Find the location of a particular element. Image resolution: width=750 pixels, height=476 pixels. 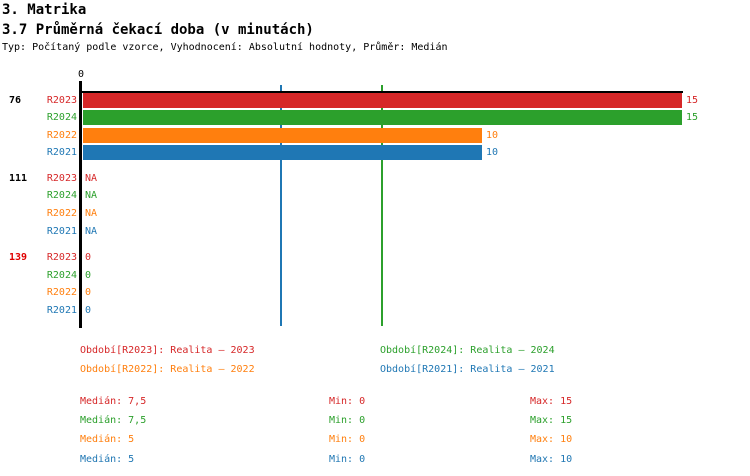

na-value-r2024: NA is located at coordinates (91, 195).